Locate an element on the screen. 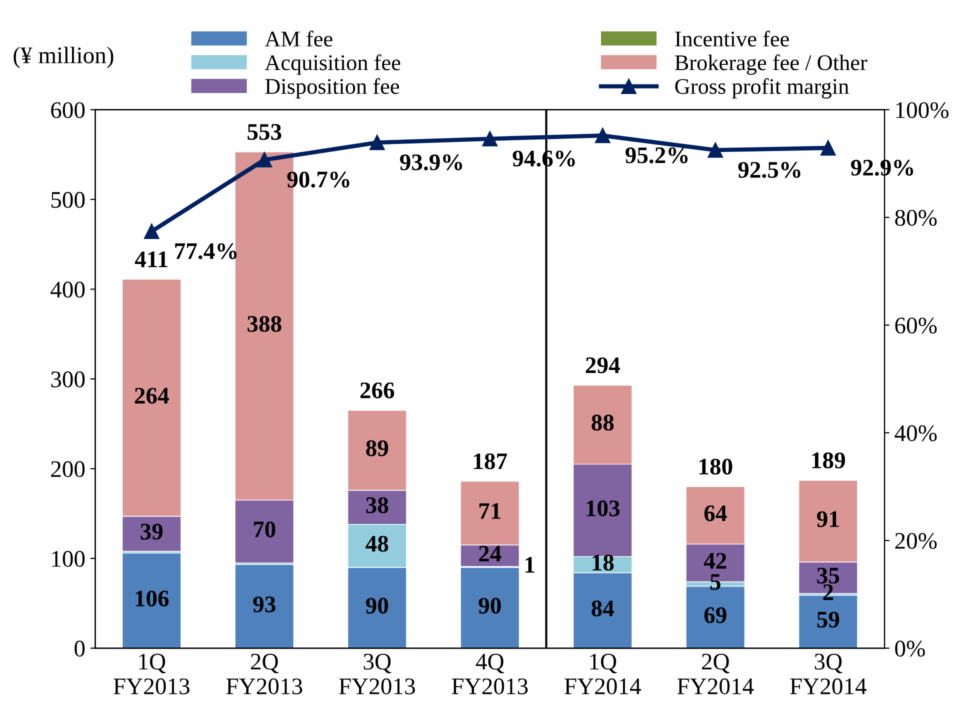 This screenshot has width=972, height=717. y2-tick-label: 20% is located at coordinates (916, 540).